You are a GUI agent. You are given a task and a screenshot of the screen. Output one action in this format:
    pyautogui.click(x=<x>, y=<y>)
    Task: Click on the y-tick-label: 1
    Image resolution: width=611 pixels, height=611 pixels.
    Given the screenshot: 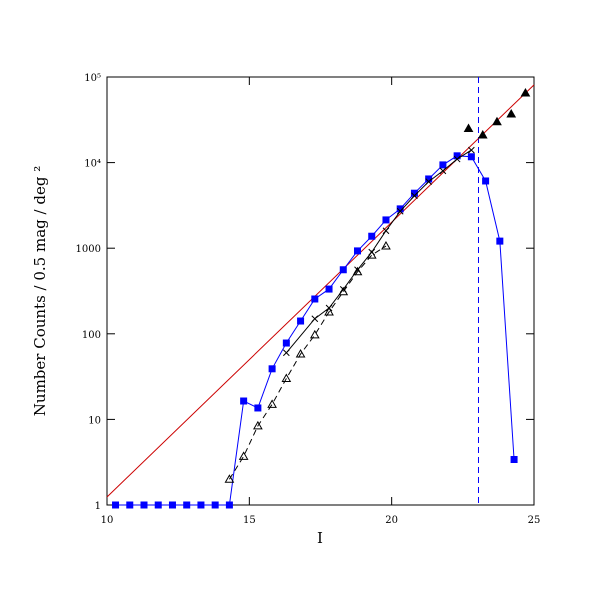 What is the action you would take?
    pyautogui.click(x=98, y=506)
    